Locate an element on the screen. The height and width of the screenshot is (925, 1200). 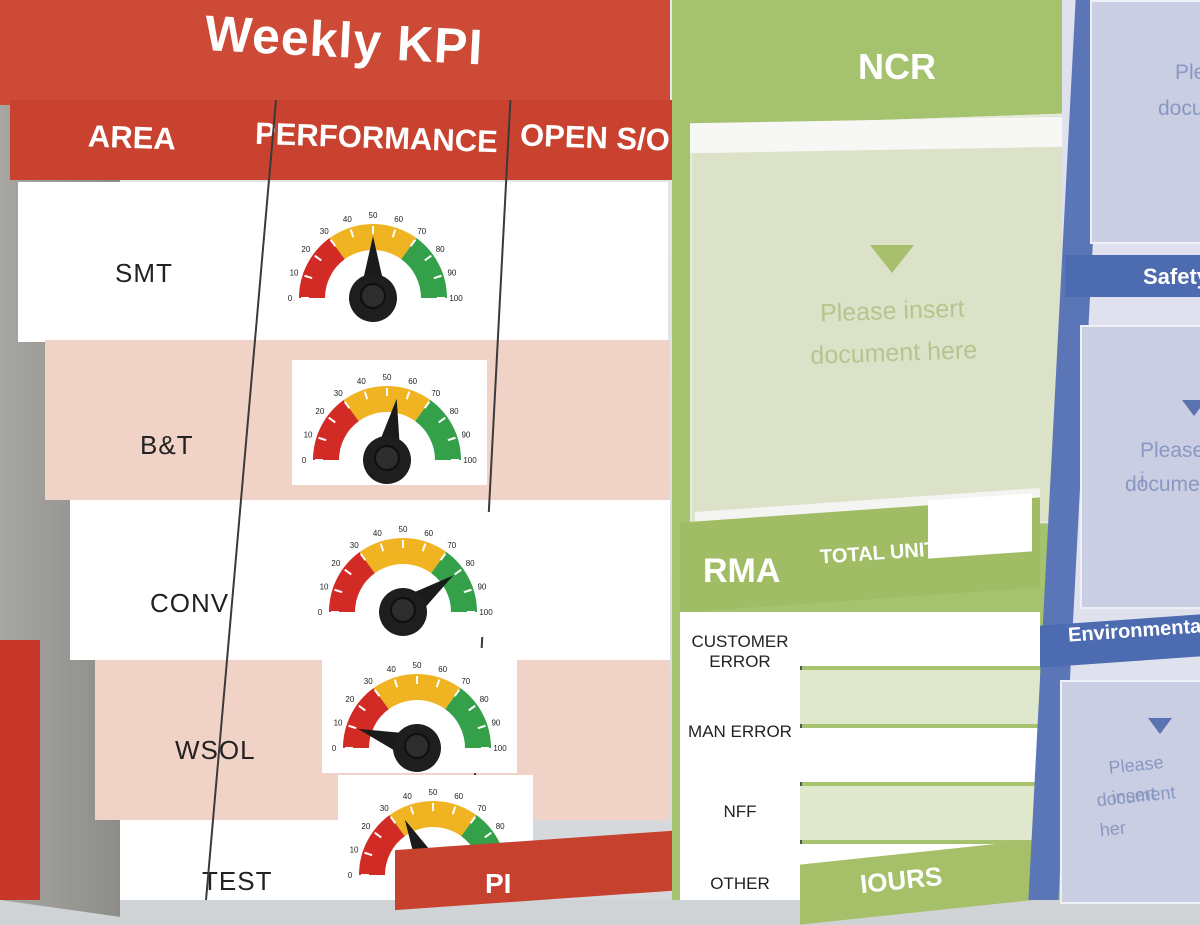
rma-row-label: CUSTOMER ERROR is located at coordinates (740, 652).